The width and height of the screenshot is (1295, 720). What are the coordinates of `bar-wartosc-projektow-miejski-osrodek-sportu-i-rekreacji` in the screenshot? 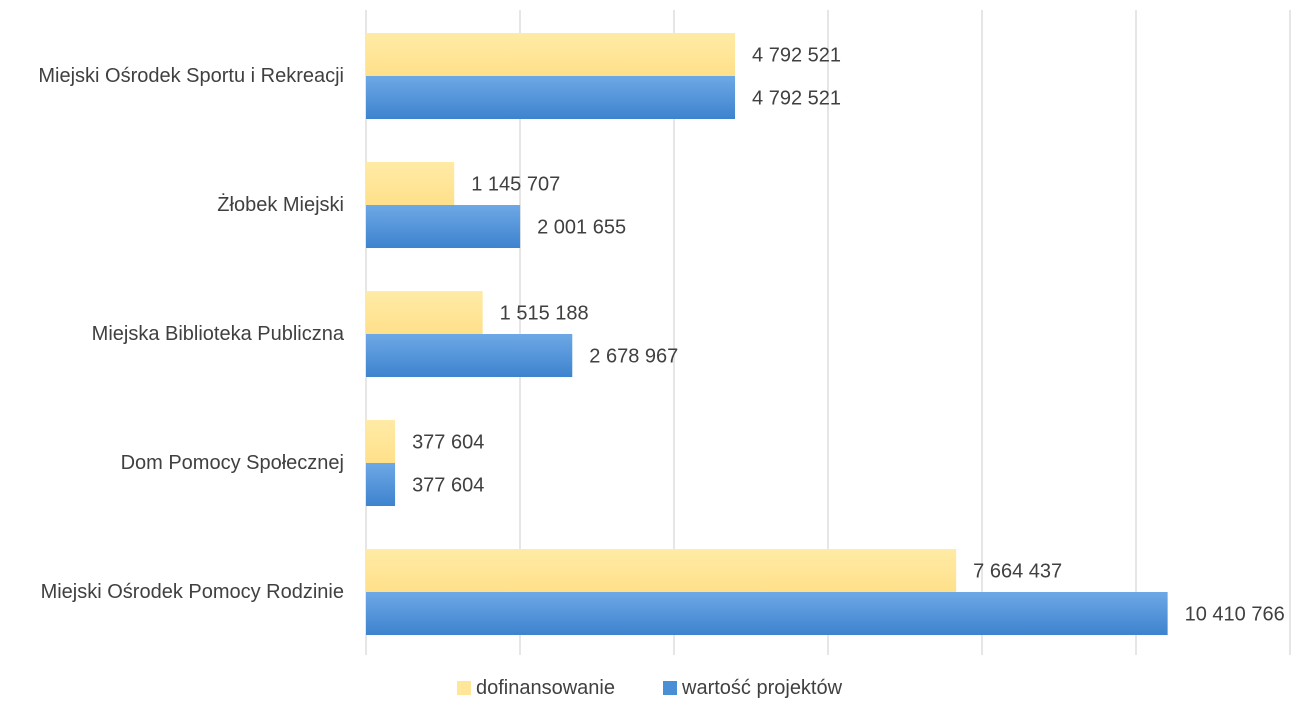 It's located at (551, 97).